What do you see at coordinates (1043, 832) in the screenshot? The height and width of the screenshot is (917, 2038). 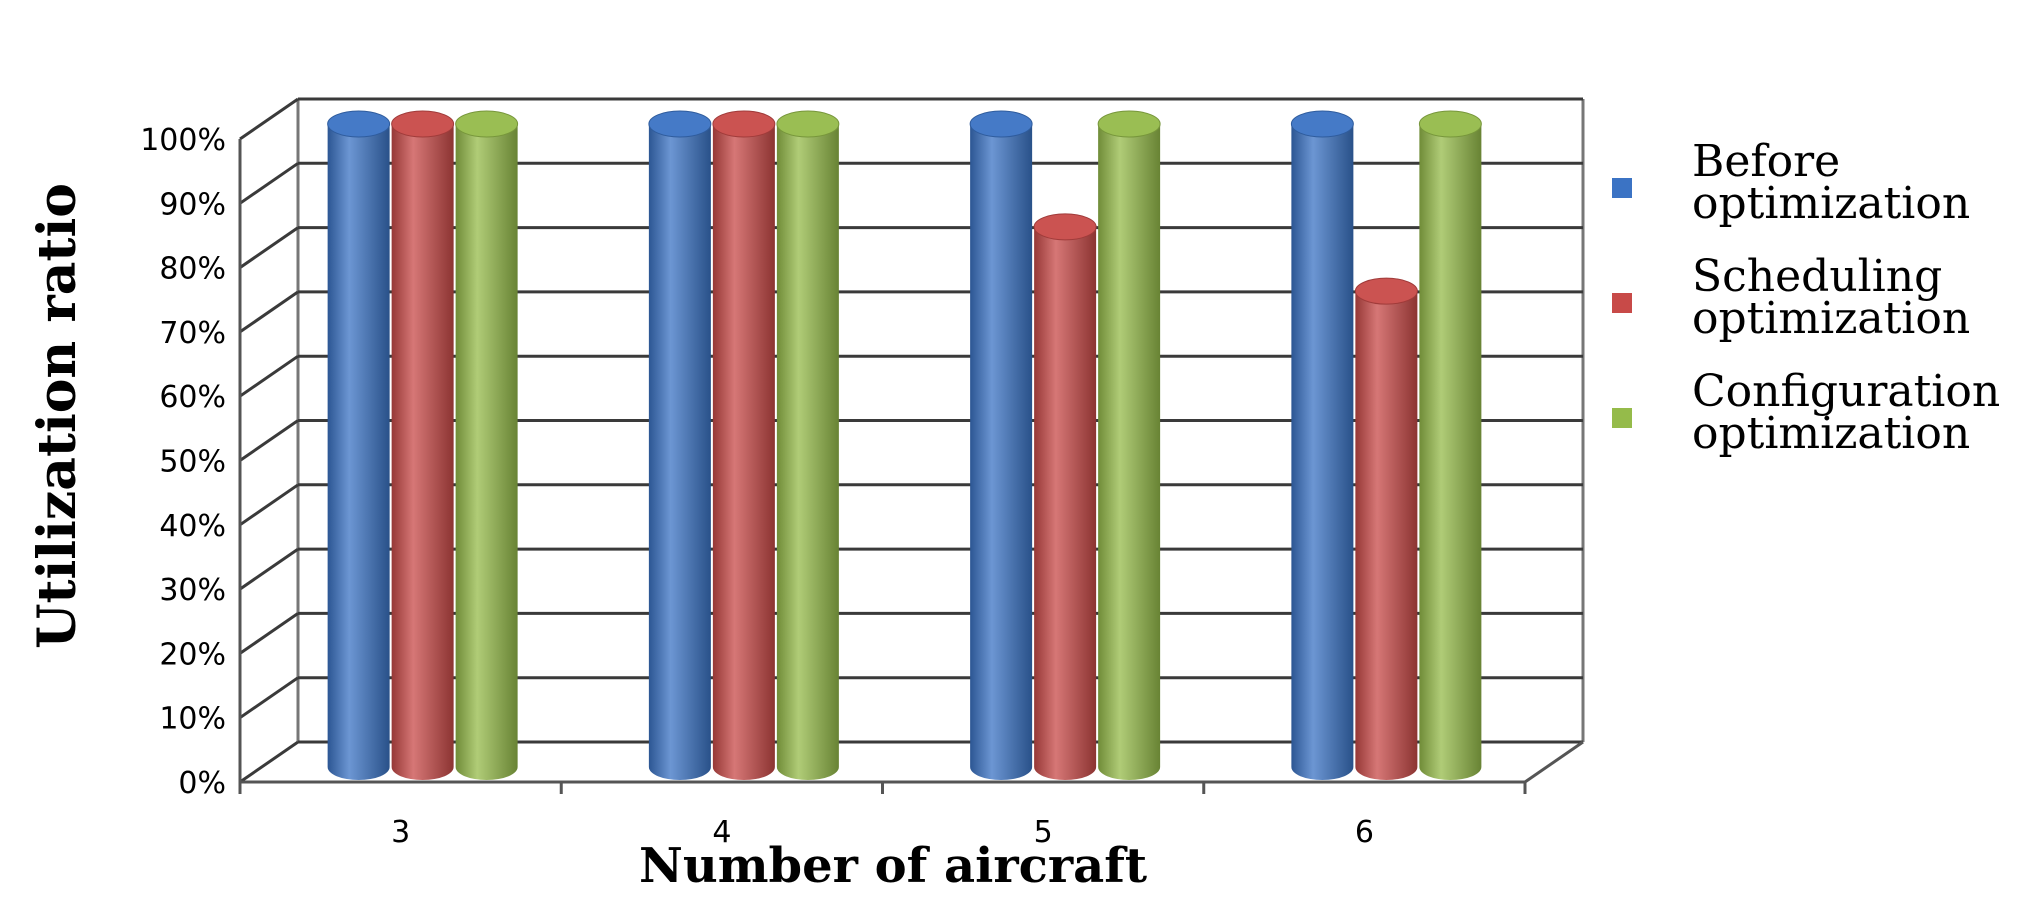 I see `x-tick-label: 5` at bounding box center [1043, 832].